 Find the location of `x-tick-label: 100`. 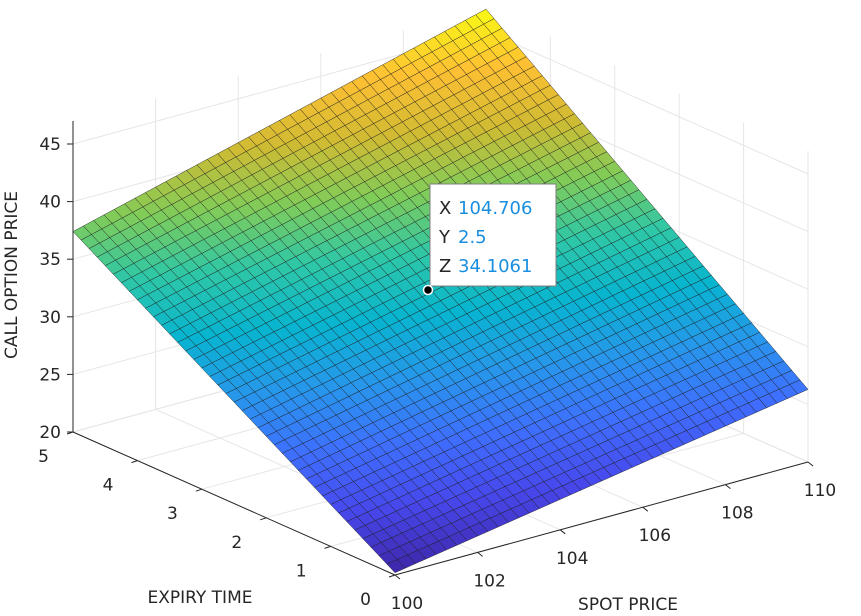

x-tick-label: 100 is located at coordinates (407, 604).